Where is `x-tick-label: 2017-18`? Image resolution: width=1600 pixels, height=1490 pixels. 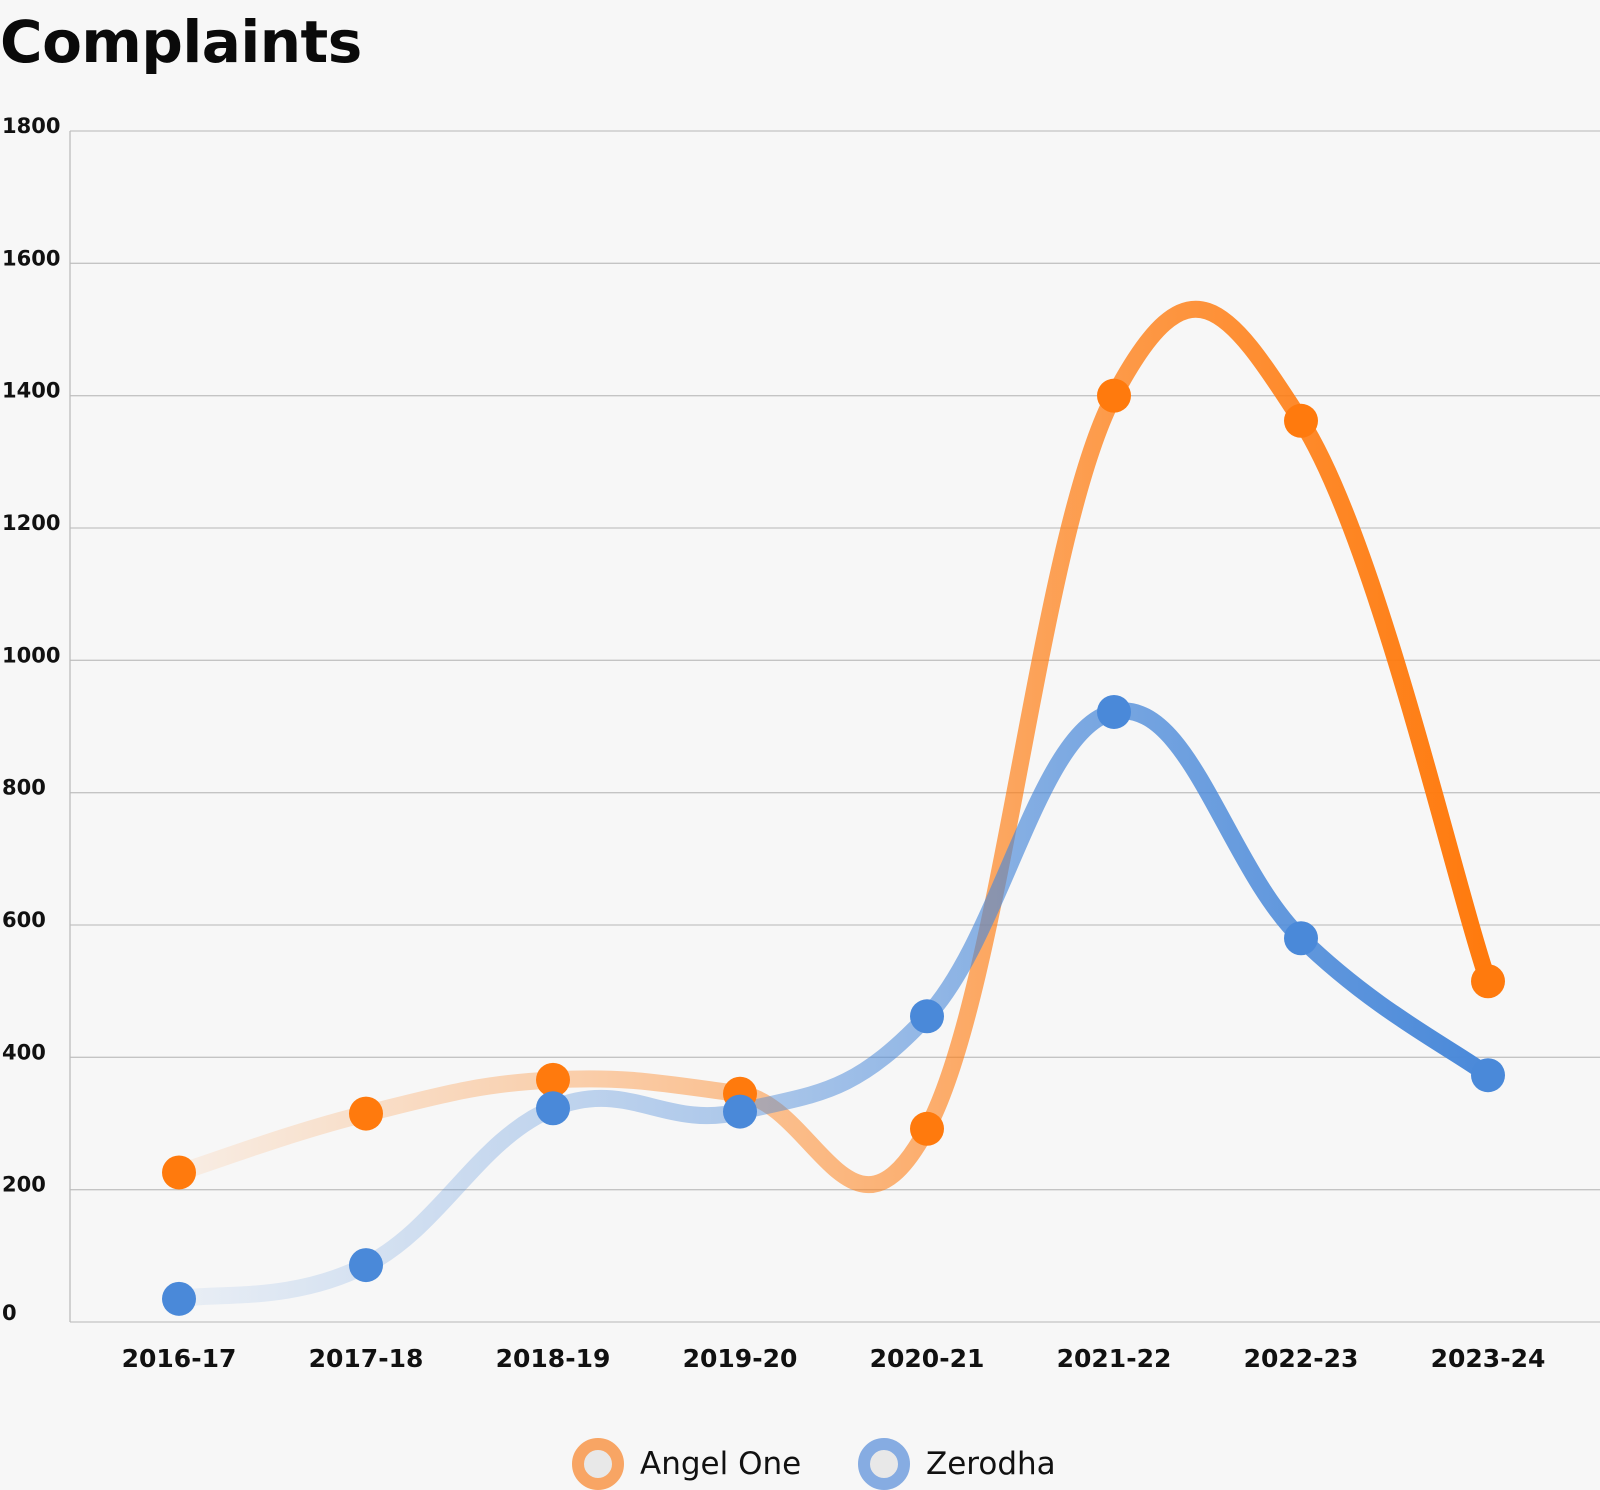 x-tick-label: 2017-18 is located at coordinates (366, 1358).